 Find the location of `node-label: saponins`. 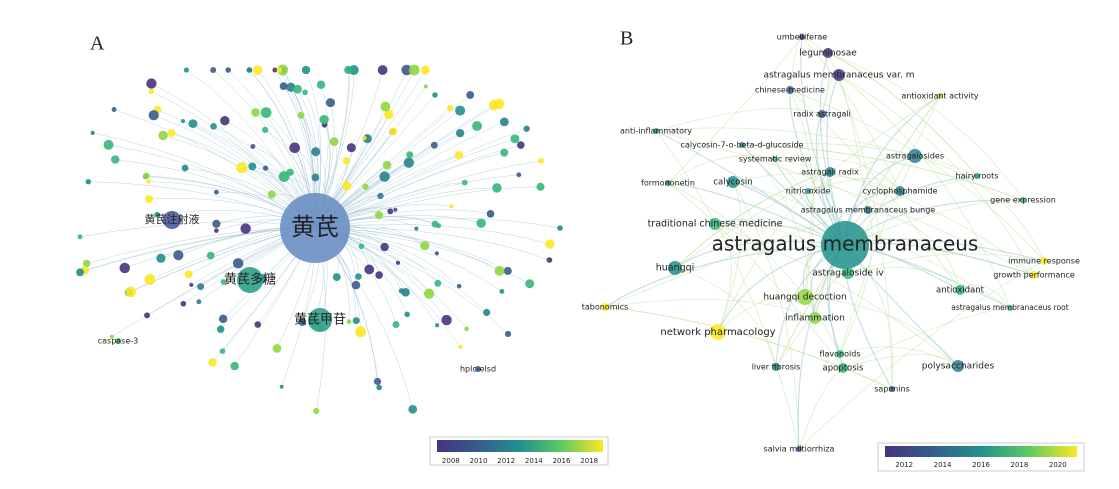

node-label: saponins is located at coordinates (892, 389).